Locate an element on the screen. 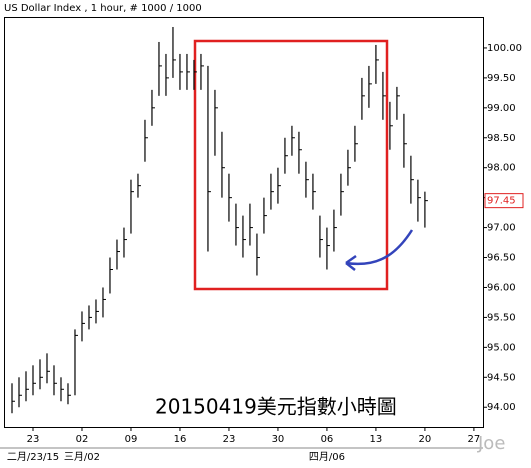 The image size is (531, 468). watermark: Joe is located at coordinates (491, 443).